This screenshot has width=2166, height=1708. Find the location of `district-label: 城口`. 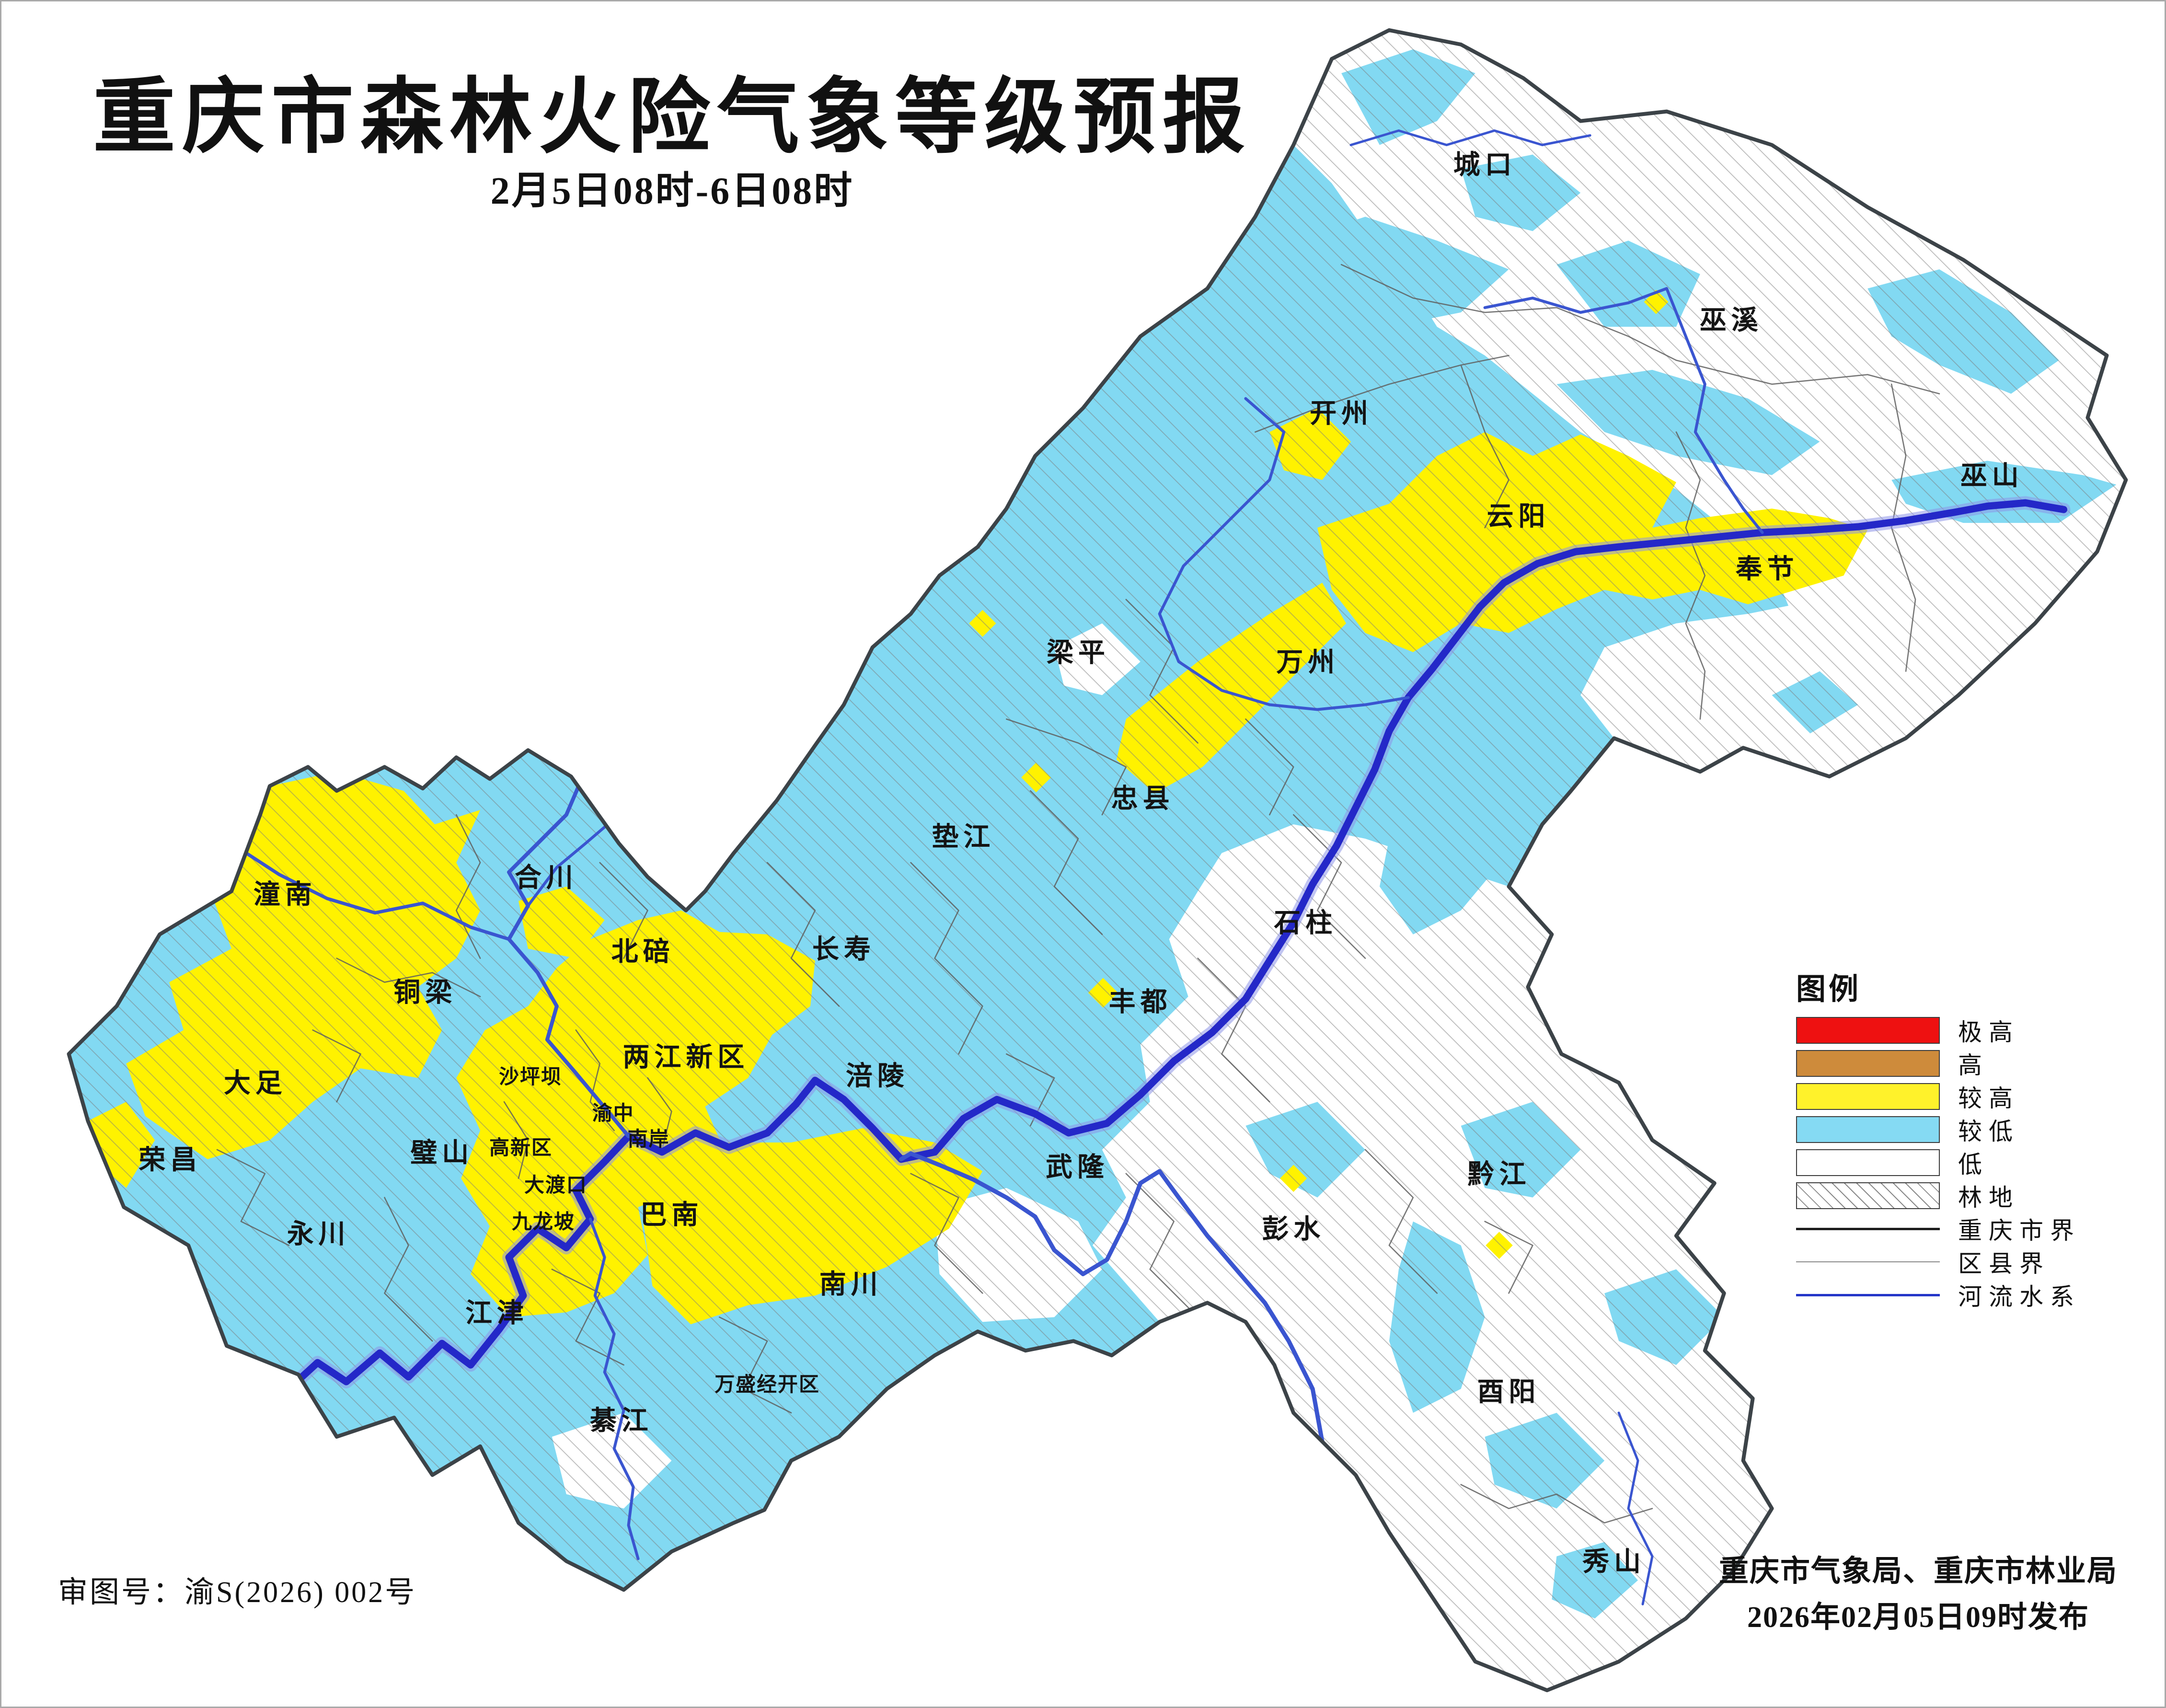

district-label: 城口 is located at coordinates (1485, 165).